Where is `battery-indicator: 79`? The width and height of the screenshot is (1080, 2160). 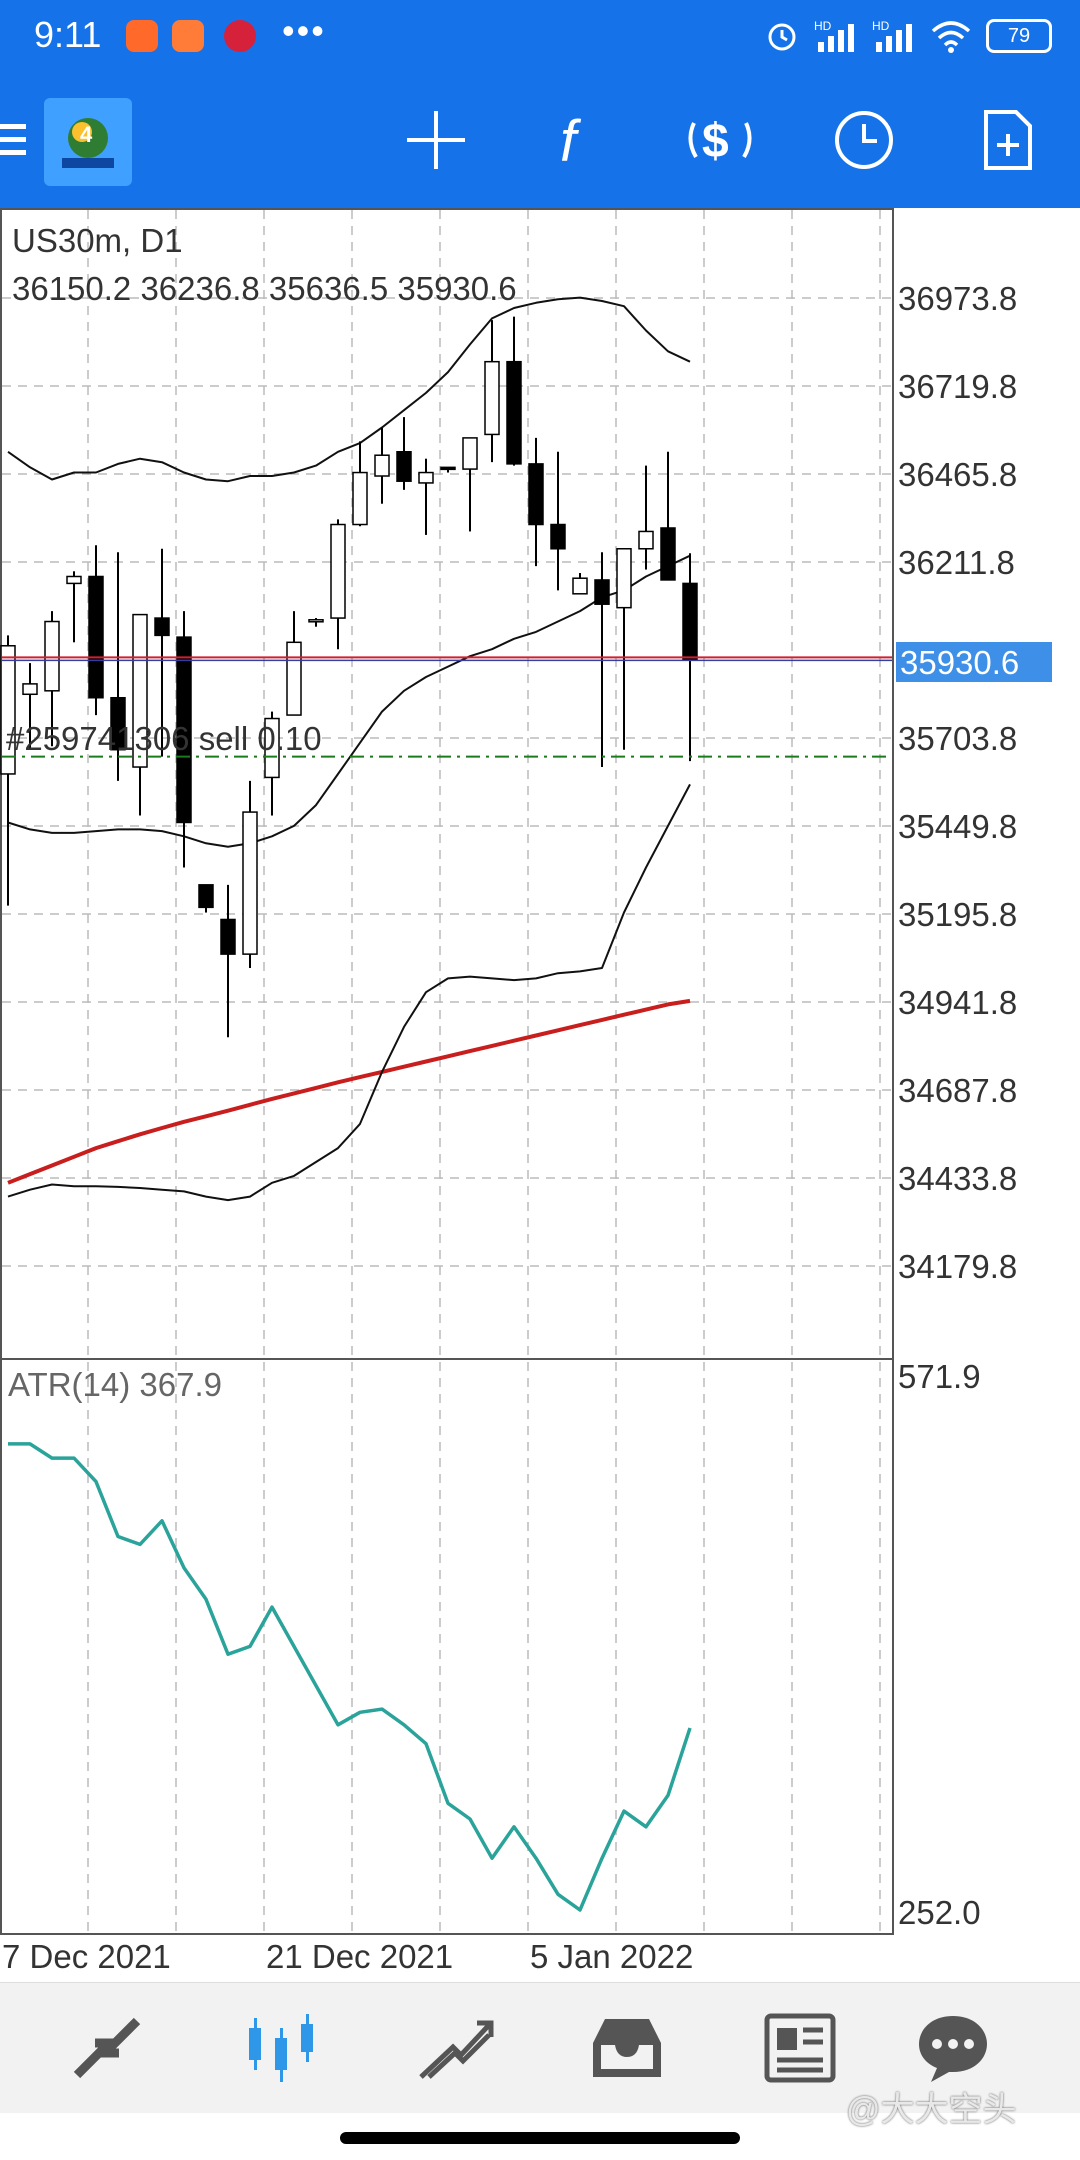
battery-indicator: 79 is located at coordinates (1019, 36).